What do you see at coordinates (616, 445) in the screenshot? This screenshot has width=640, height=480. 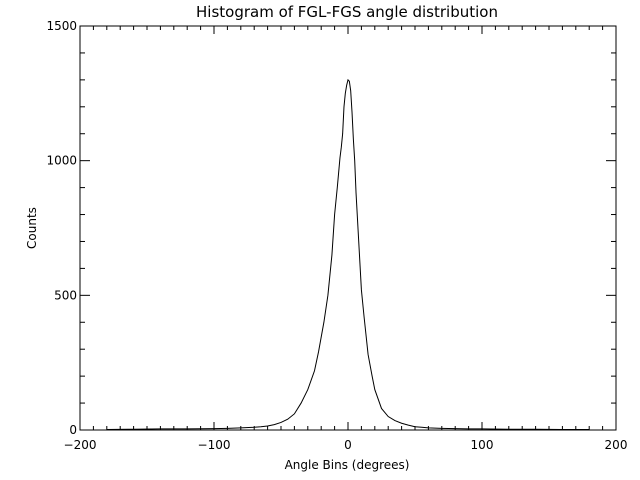 I see `x-tick-label: 200` at bounding box center [616, 445].